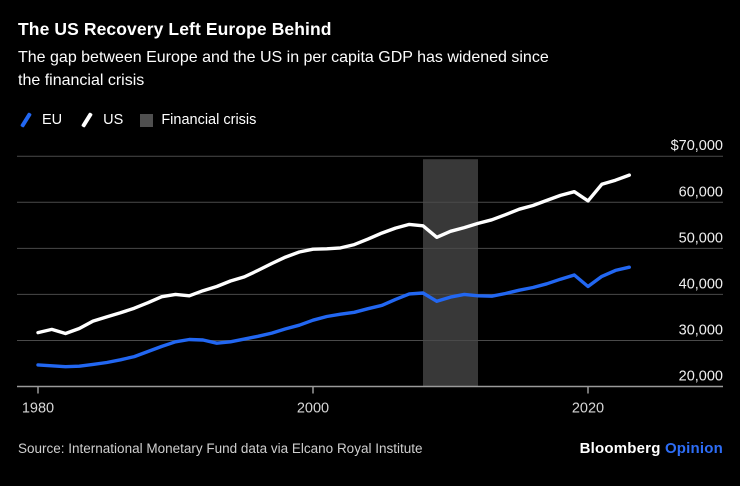 This screenshot has height=486, width=740. Describe the element at coordinates (701, 377) in the screenshot. I see `y-axis-label: 20,000` at that location.